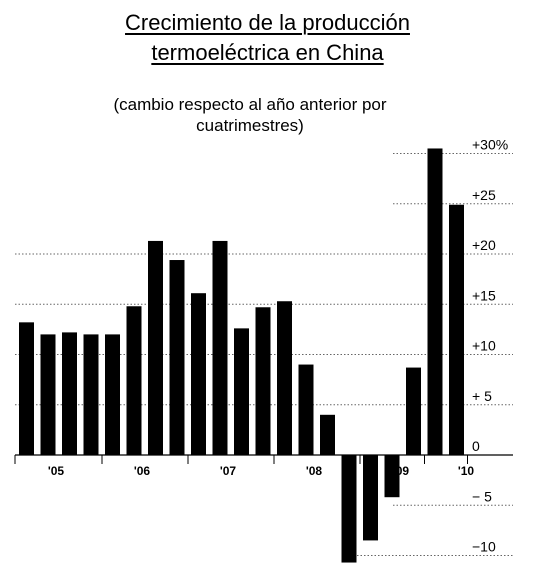  I want to click on year-mark-label: P, so click(389, 468).